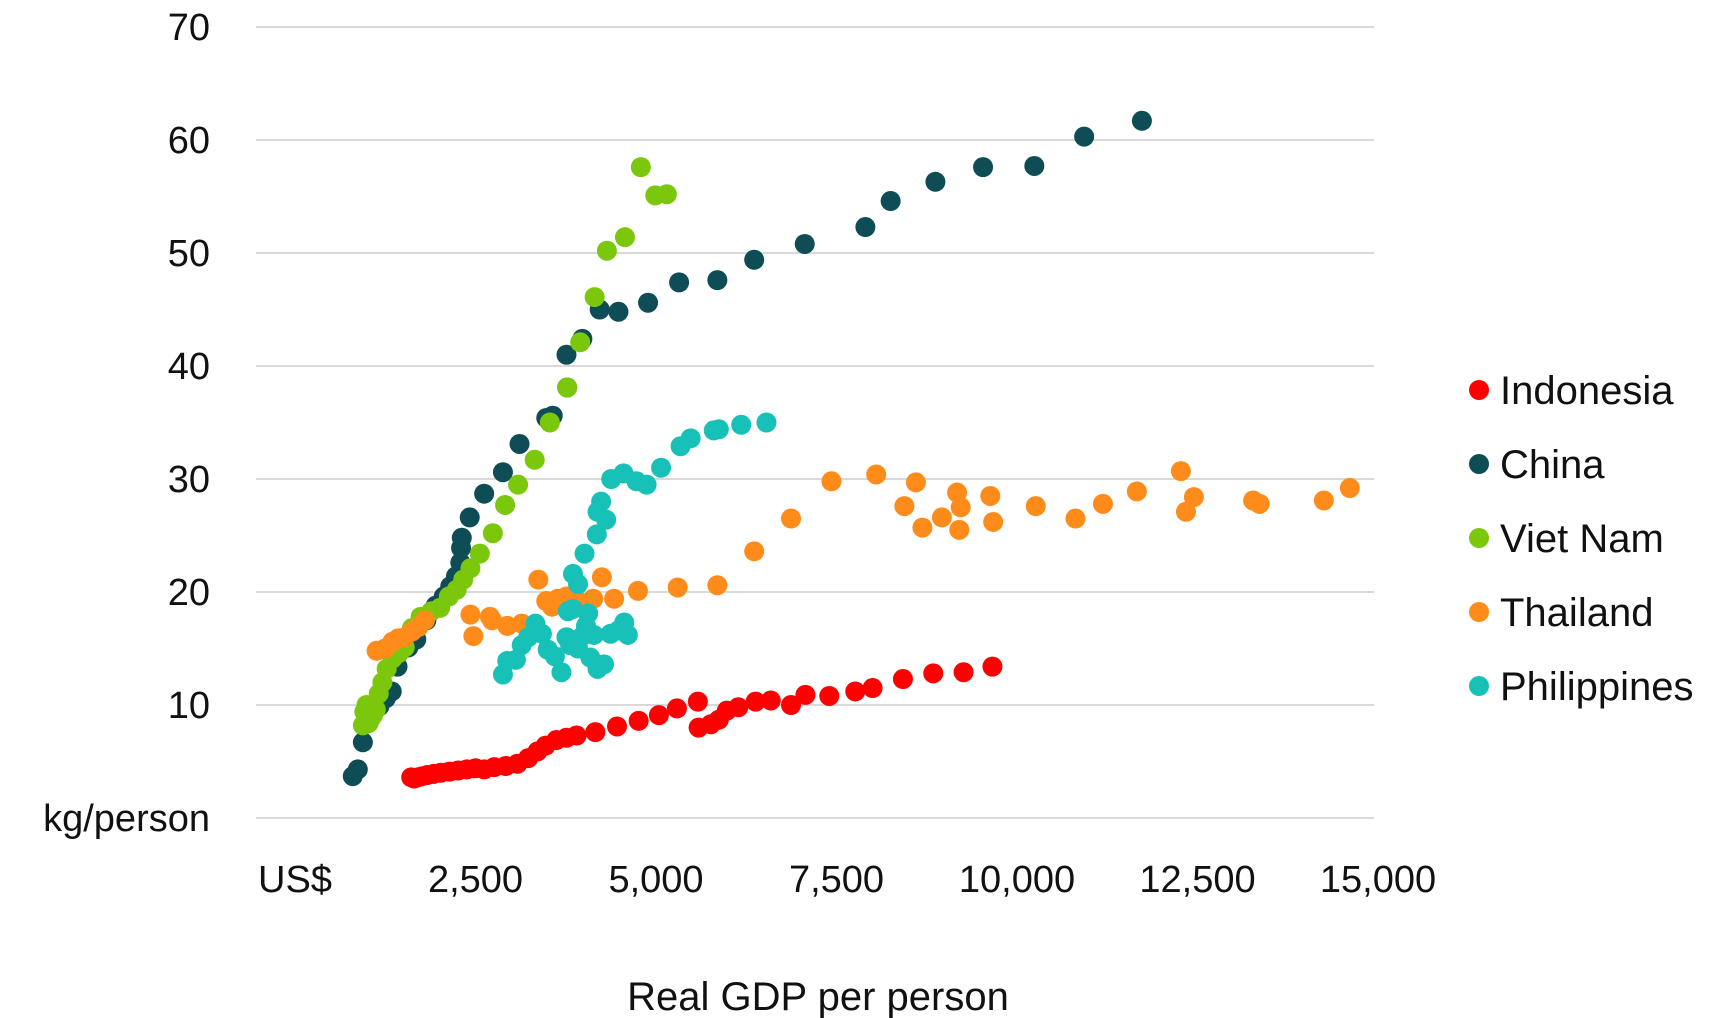 Image resolution: width=1721 pixels, height=1018 pixels. I want to click on legend-item-viet-nam: Viet Nam, so click(1566, 539).